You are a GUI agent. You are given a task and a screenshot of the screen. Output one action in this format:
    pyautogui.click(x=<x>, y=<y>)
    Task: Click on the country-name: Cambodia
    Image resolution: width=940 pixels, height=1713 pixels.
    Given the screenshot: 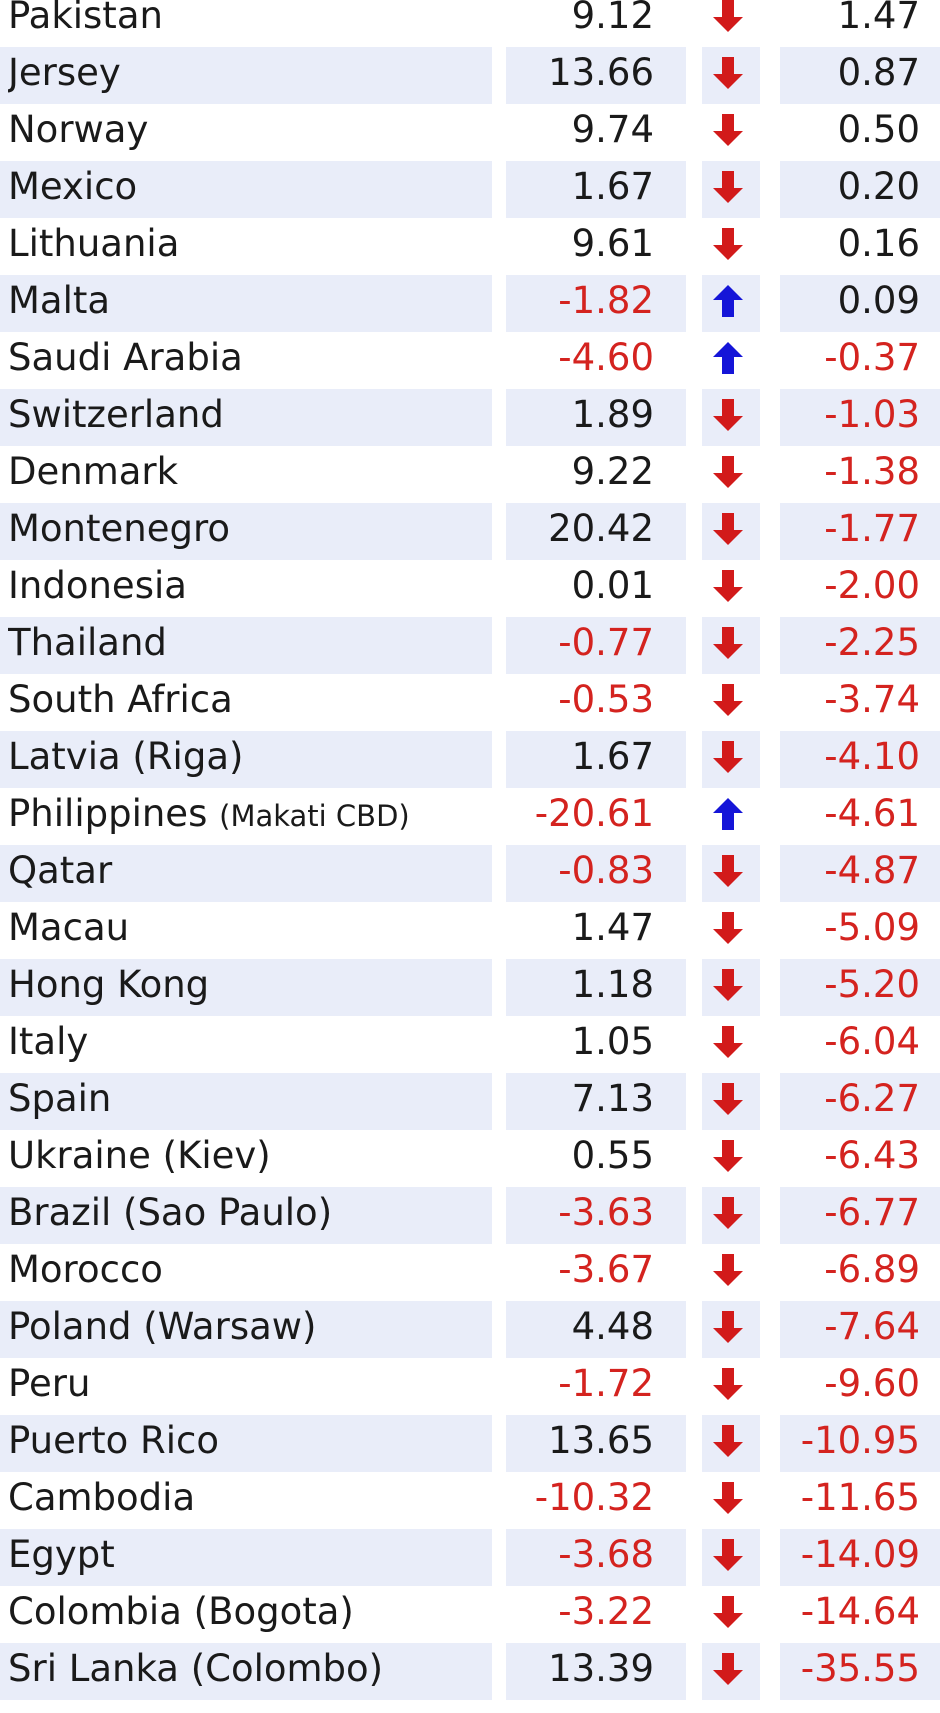 What is the action you would take?
    pyautogui.click(x=248, y=1498)
    